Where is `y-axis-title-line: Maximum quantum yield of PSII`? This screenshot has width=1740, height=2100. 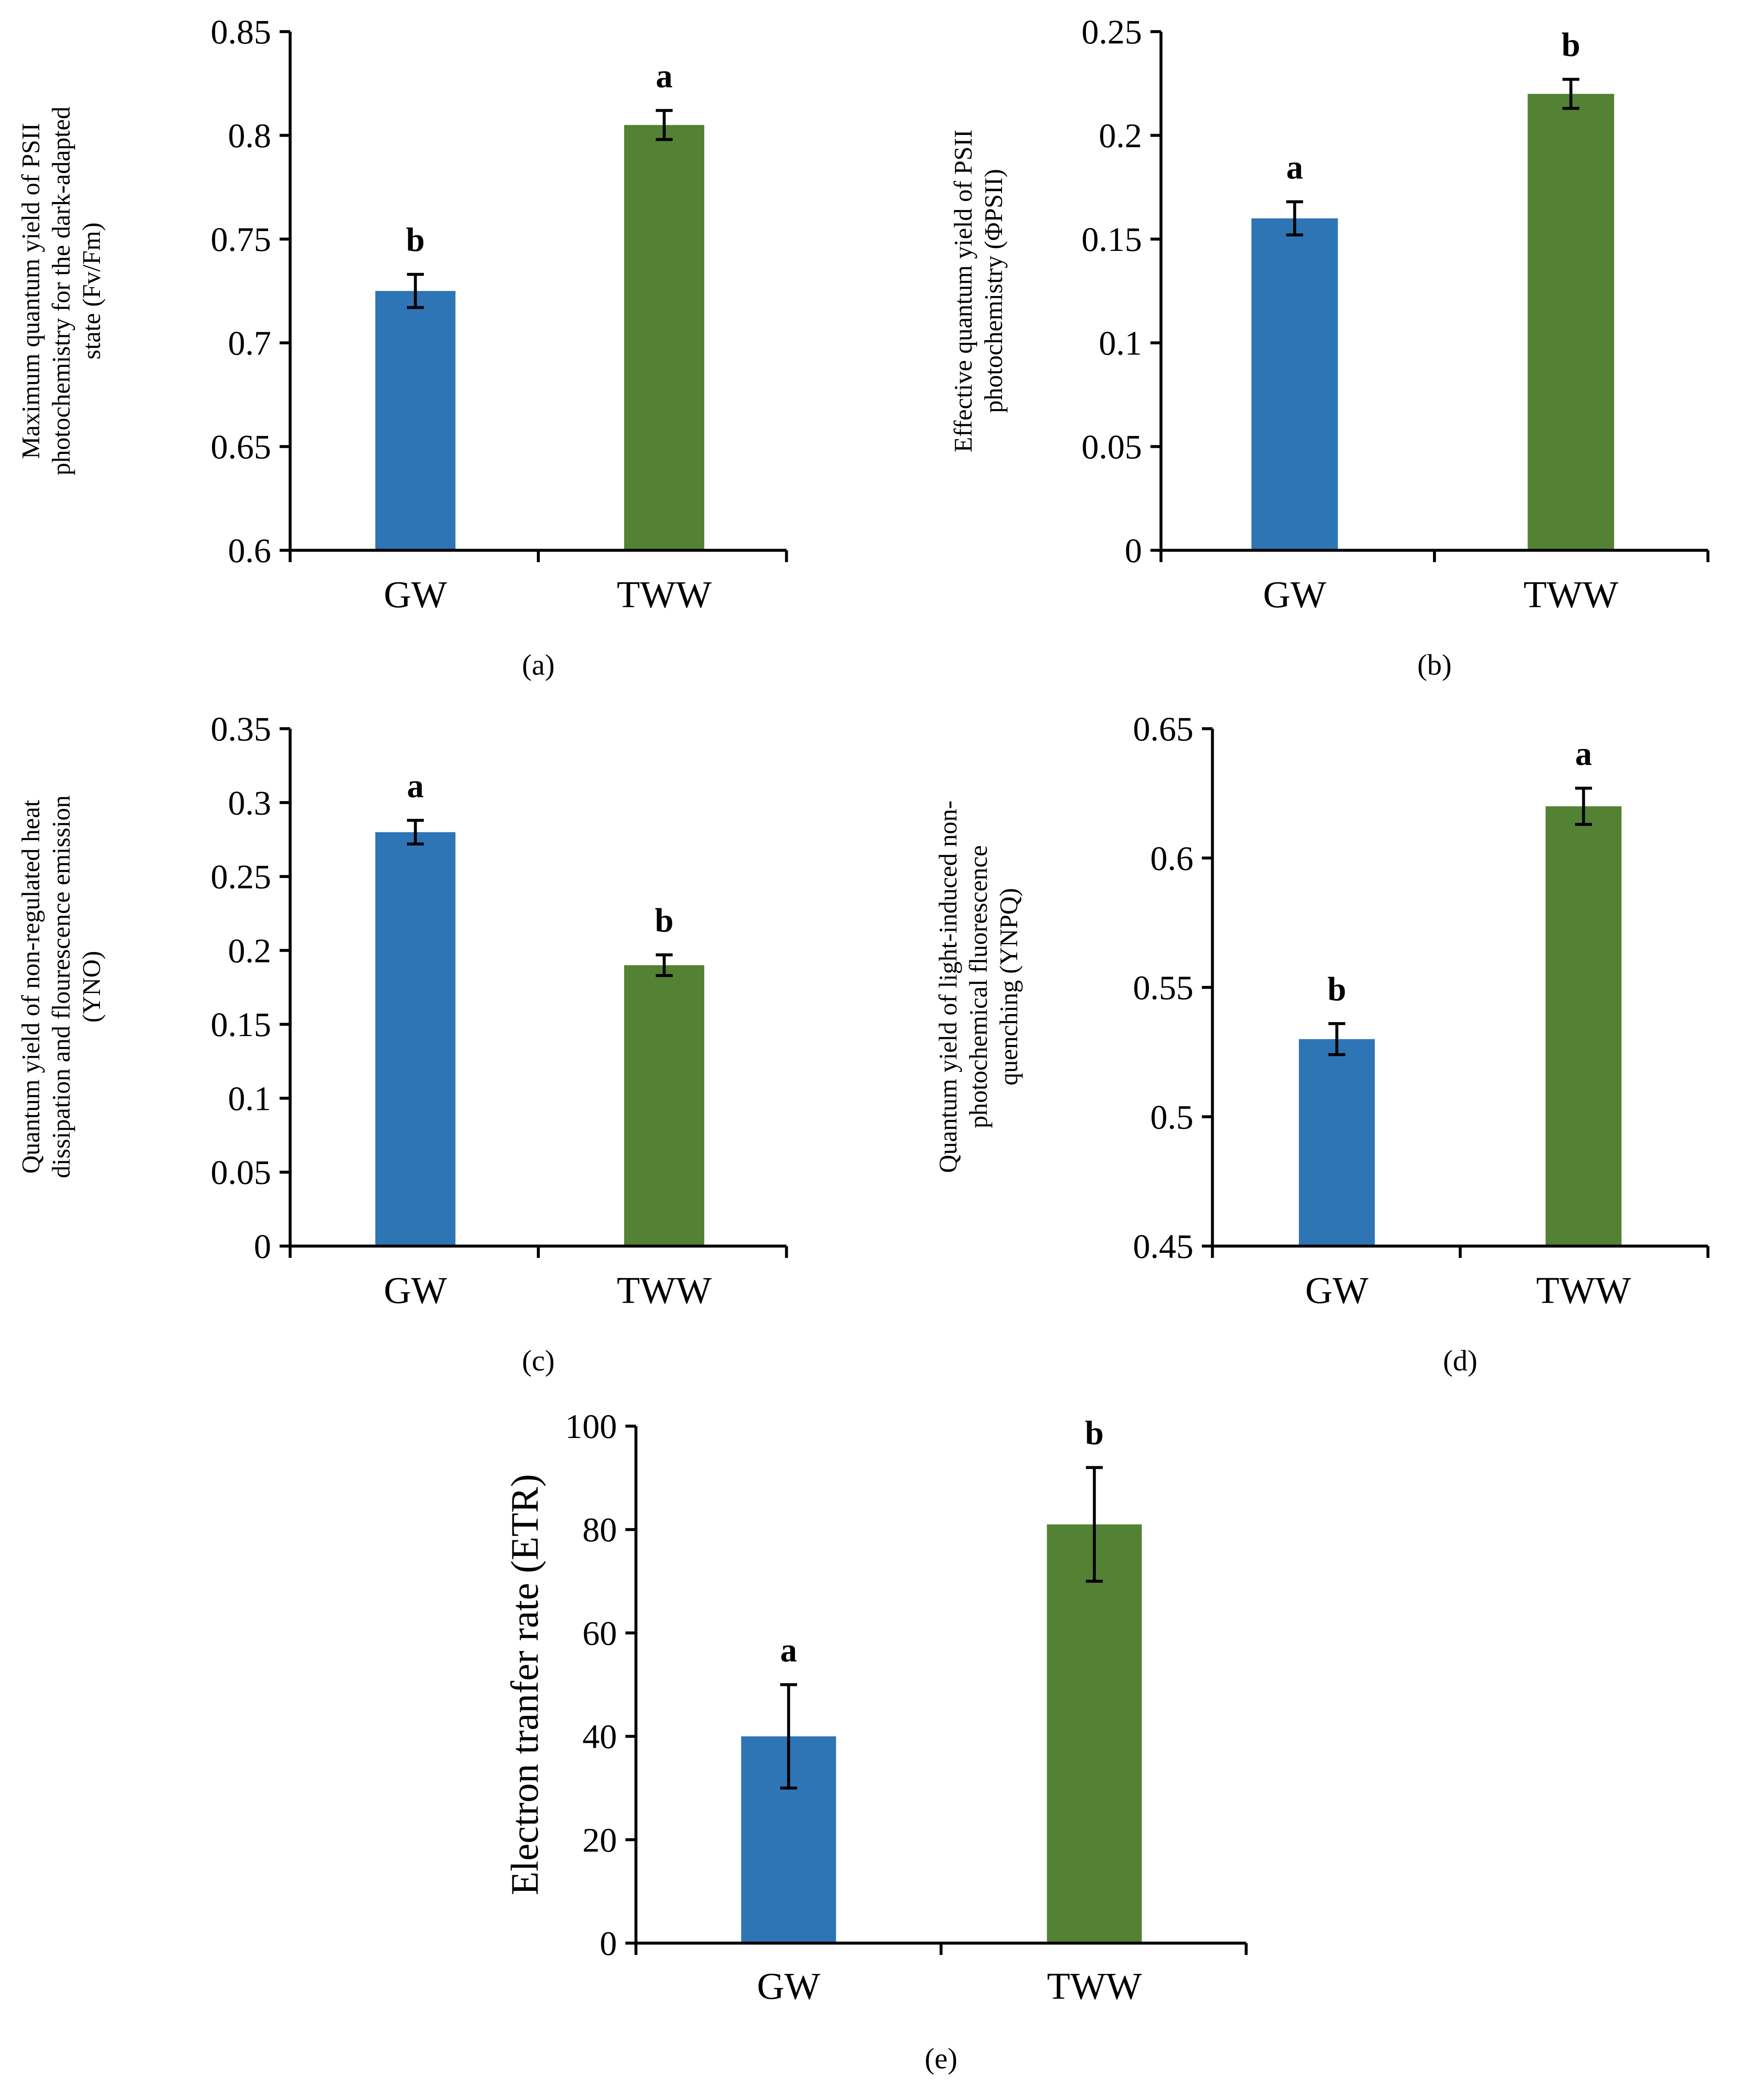
y-axis-title-line: Maximum quantum yield of PSII is located at coordinates (31, 291).